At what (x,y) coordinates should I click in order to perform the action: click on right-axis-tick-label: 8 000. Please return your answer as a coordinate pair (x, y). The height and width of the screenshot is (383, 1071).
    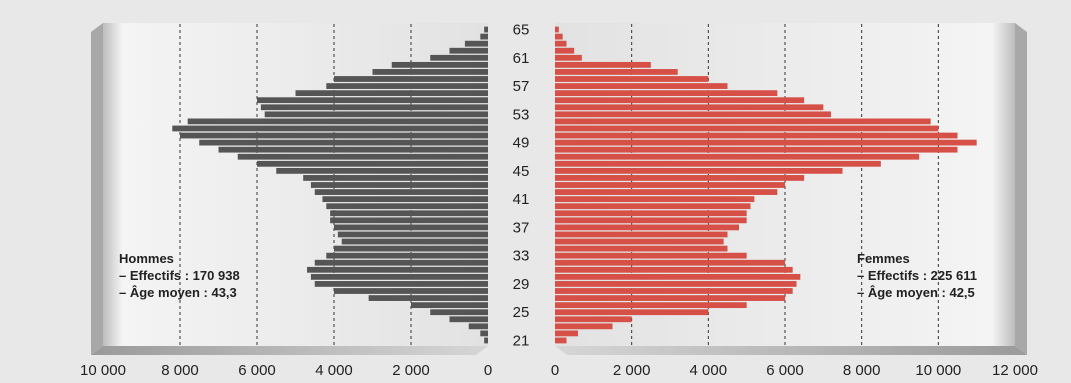
    Looking at the image, I should click on (862, 370).